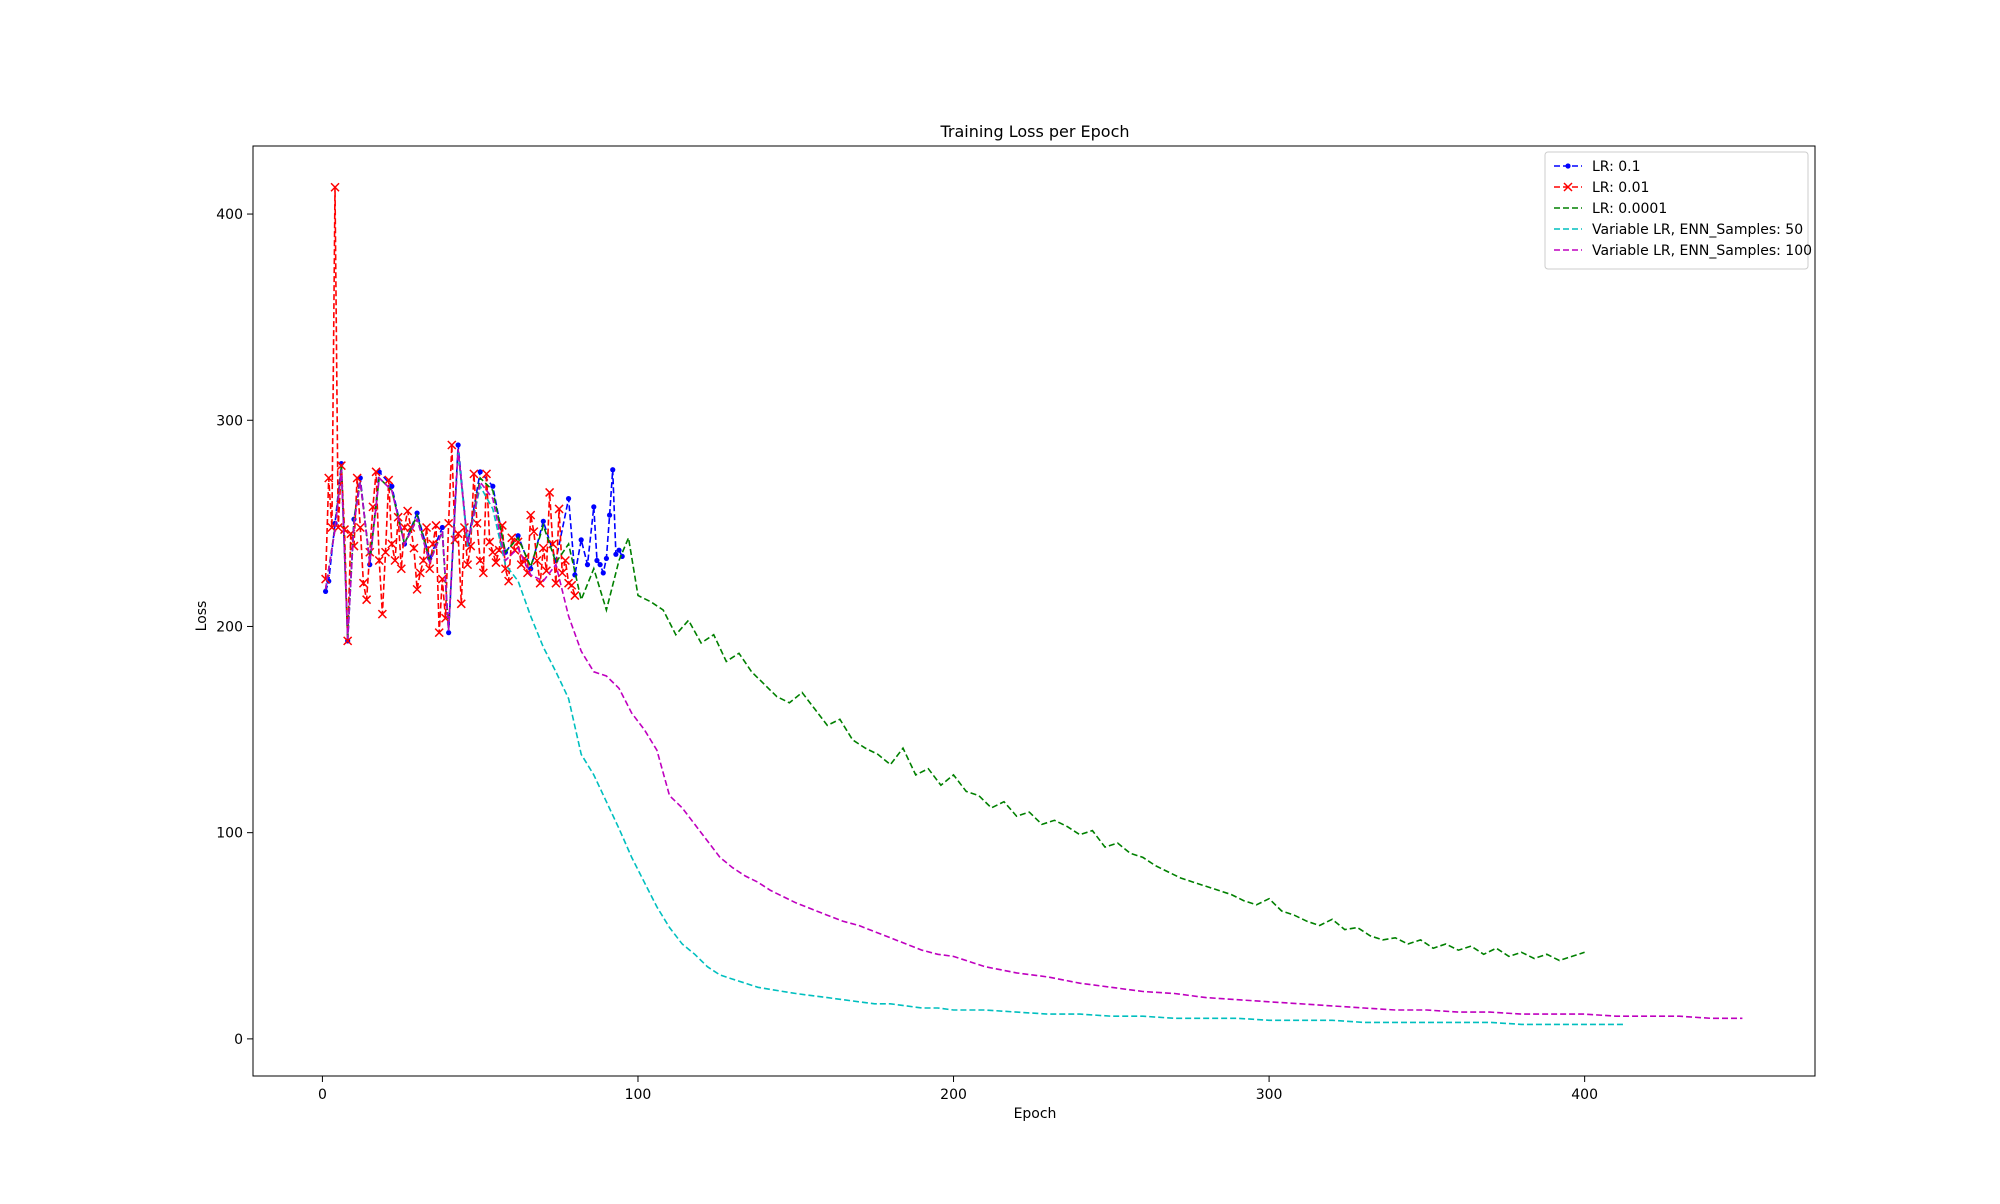  What do you see at coordinates (229, 421) in the screenshot?
I see `y-tick-label: 300` at bounding box center [229, 421].